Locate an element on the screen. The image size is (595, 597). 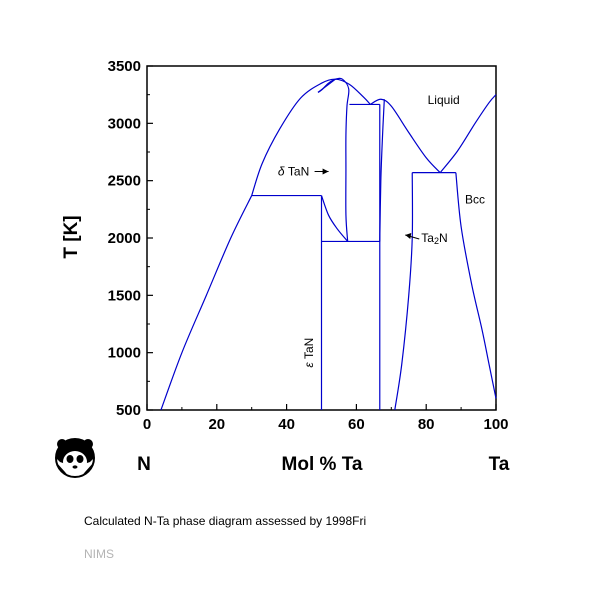
arrowhead-delta-tan is located at coordinates (325, 171).